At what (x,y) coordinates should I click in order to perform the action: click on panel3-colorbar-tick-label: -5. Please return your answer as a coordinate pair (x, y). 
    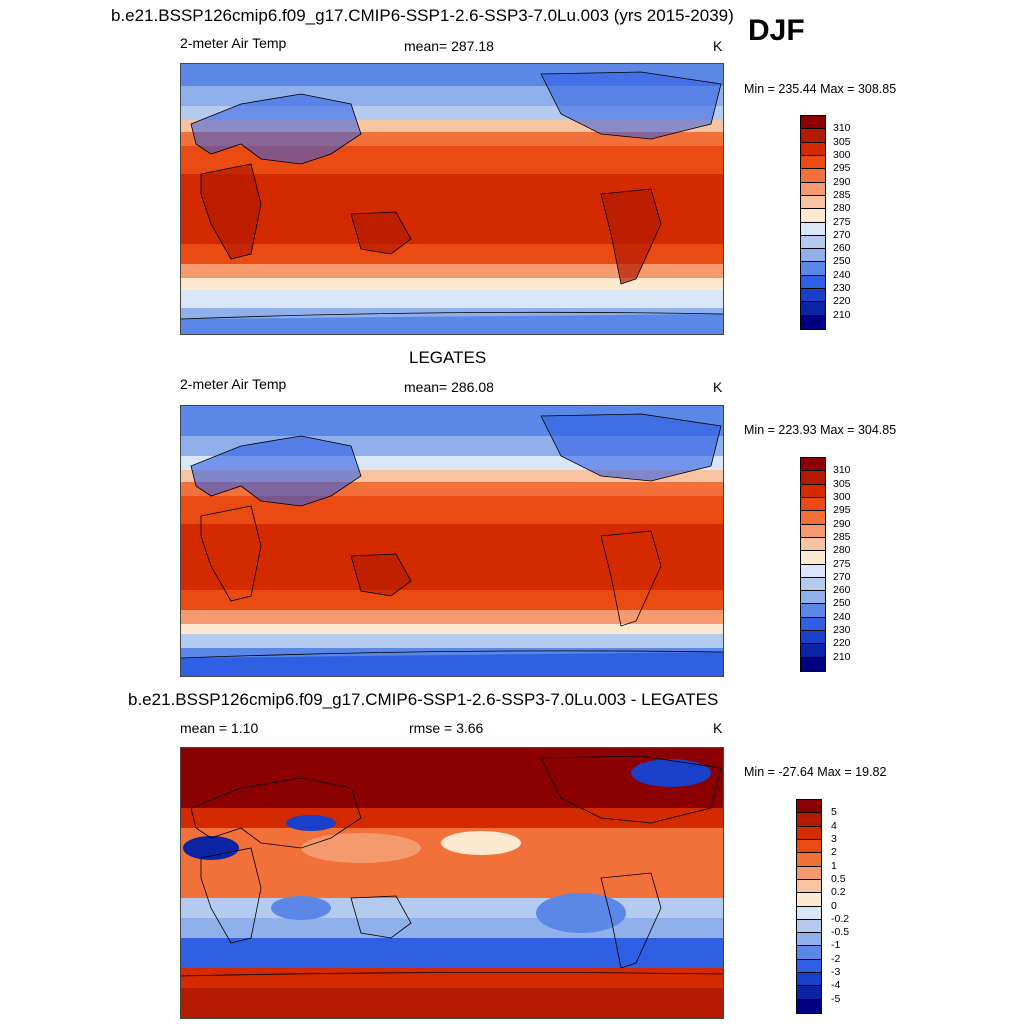
    Looking at the image, I should click on (836, 998).